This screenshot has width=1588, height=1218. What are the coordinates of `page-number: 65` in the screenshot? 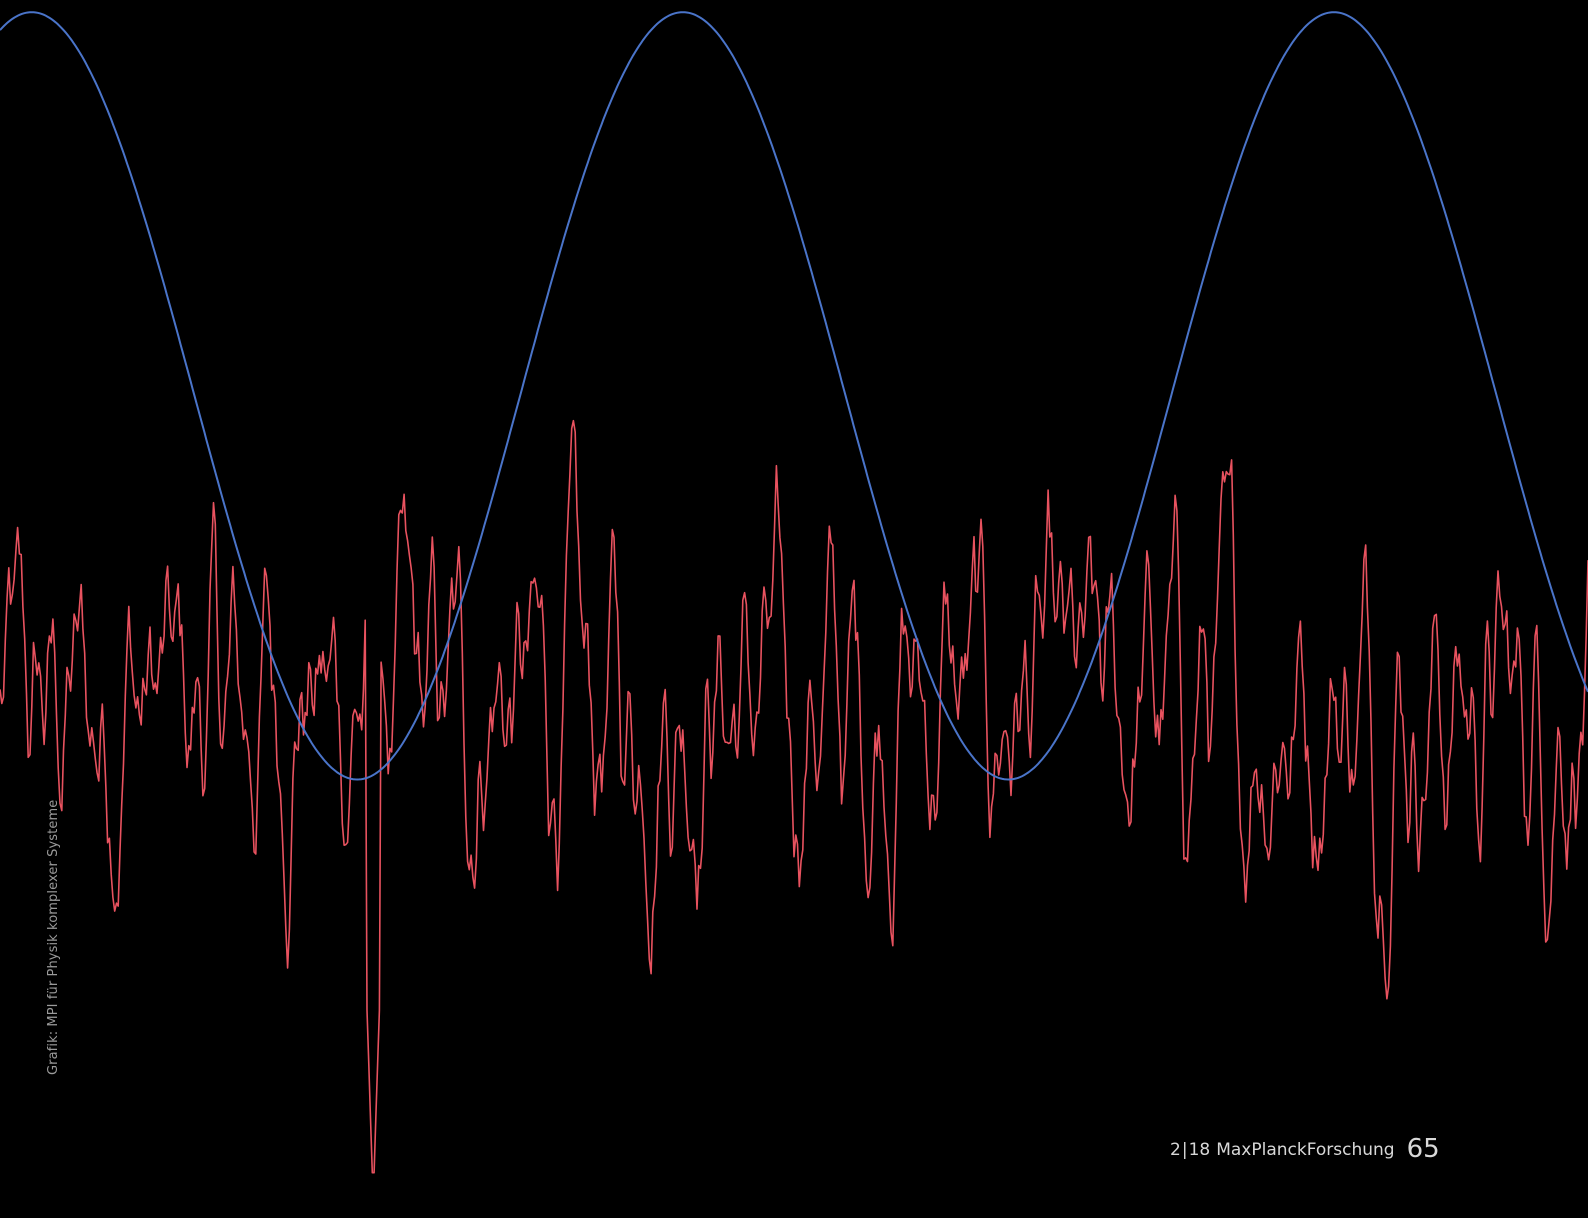 It's located at (1423, 1149).